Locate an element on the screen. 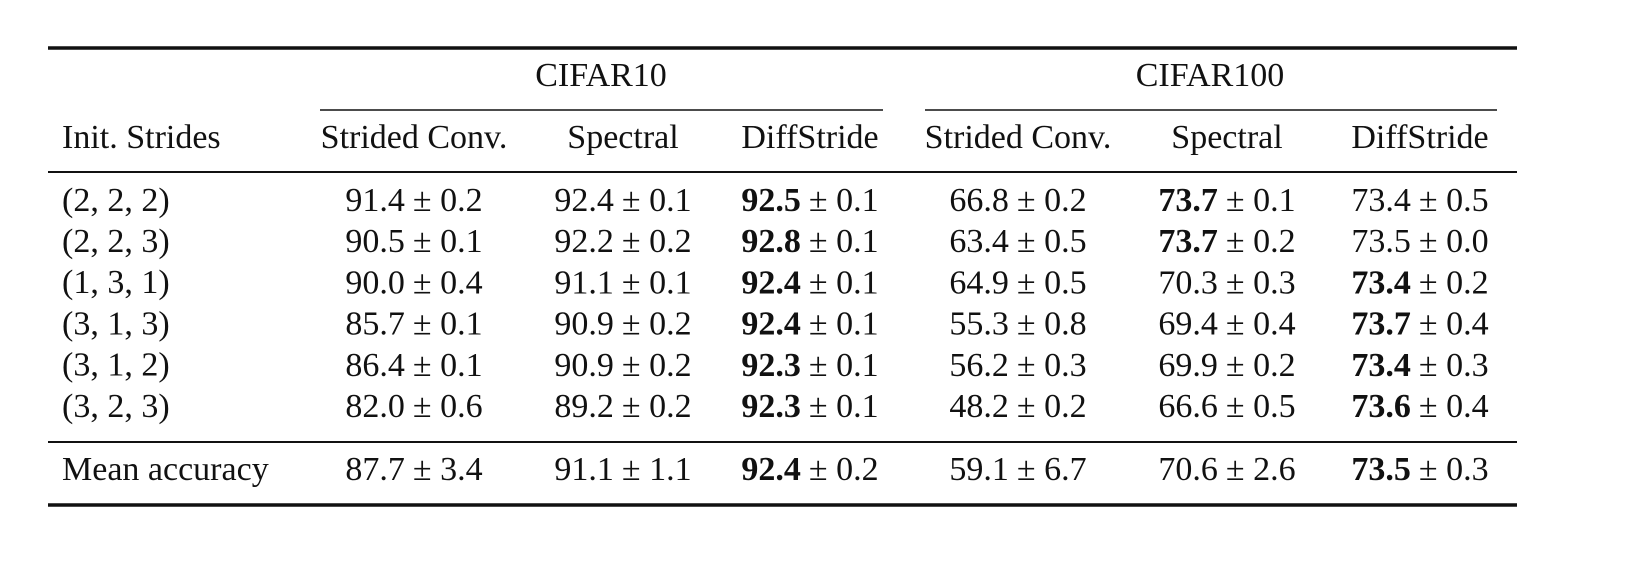  cell-error: ± 0.6 is located at coordinates (448, 406).